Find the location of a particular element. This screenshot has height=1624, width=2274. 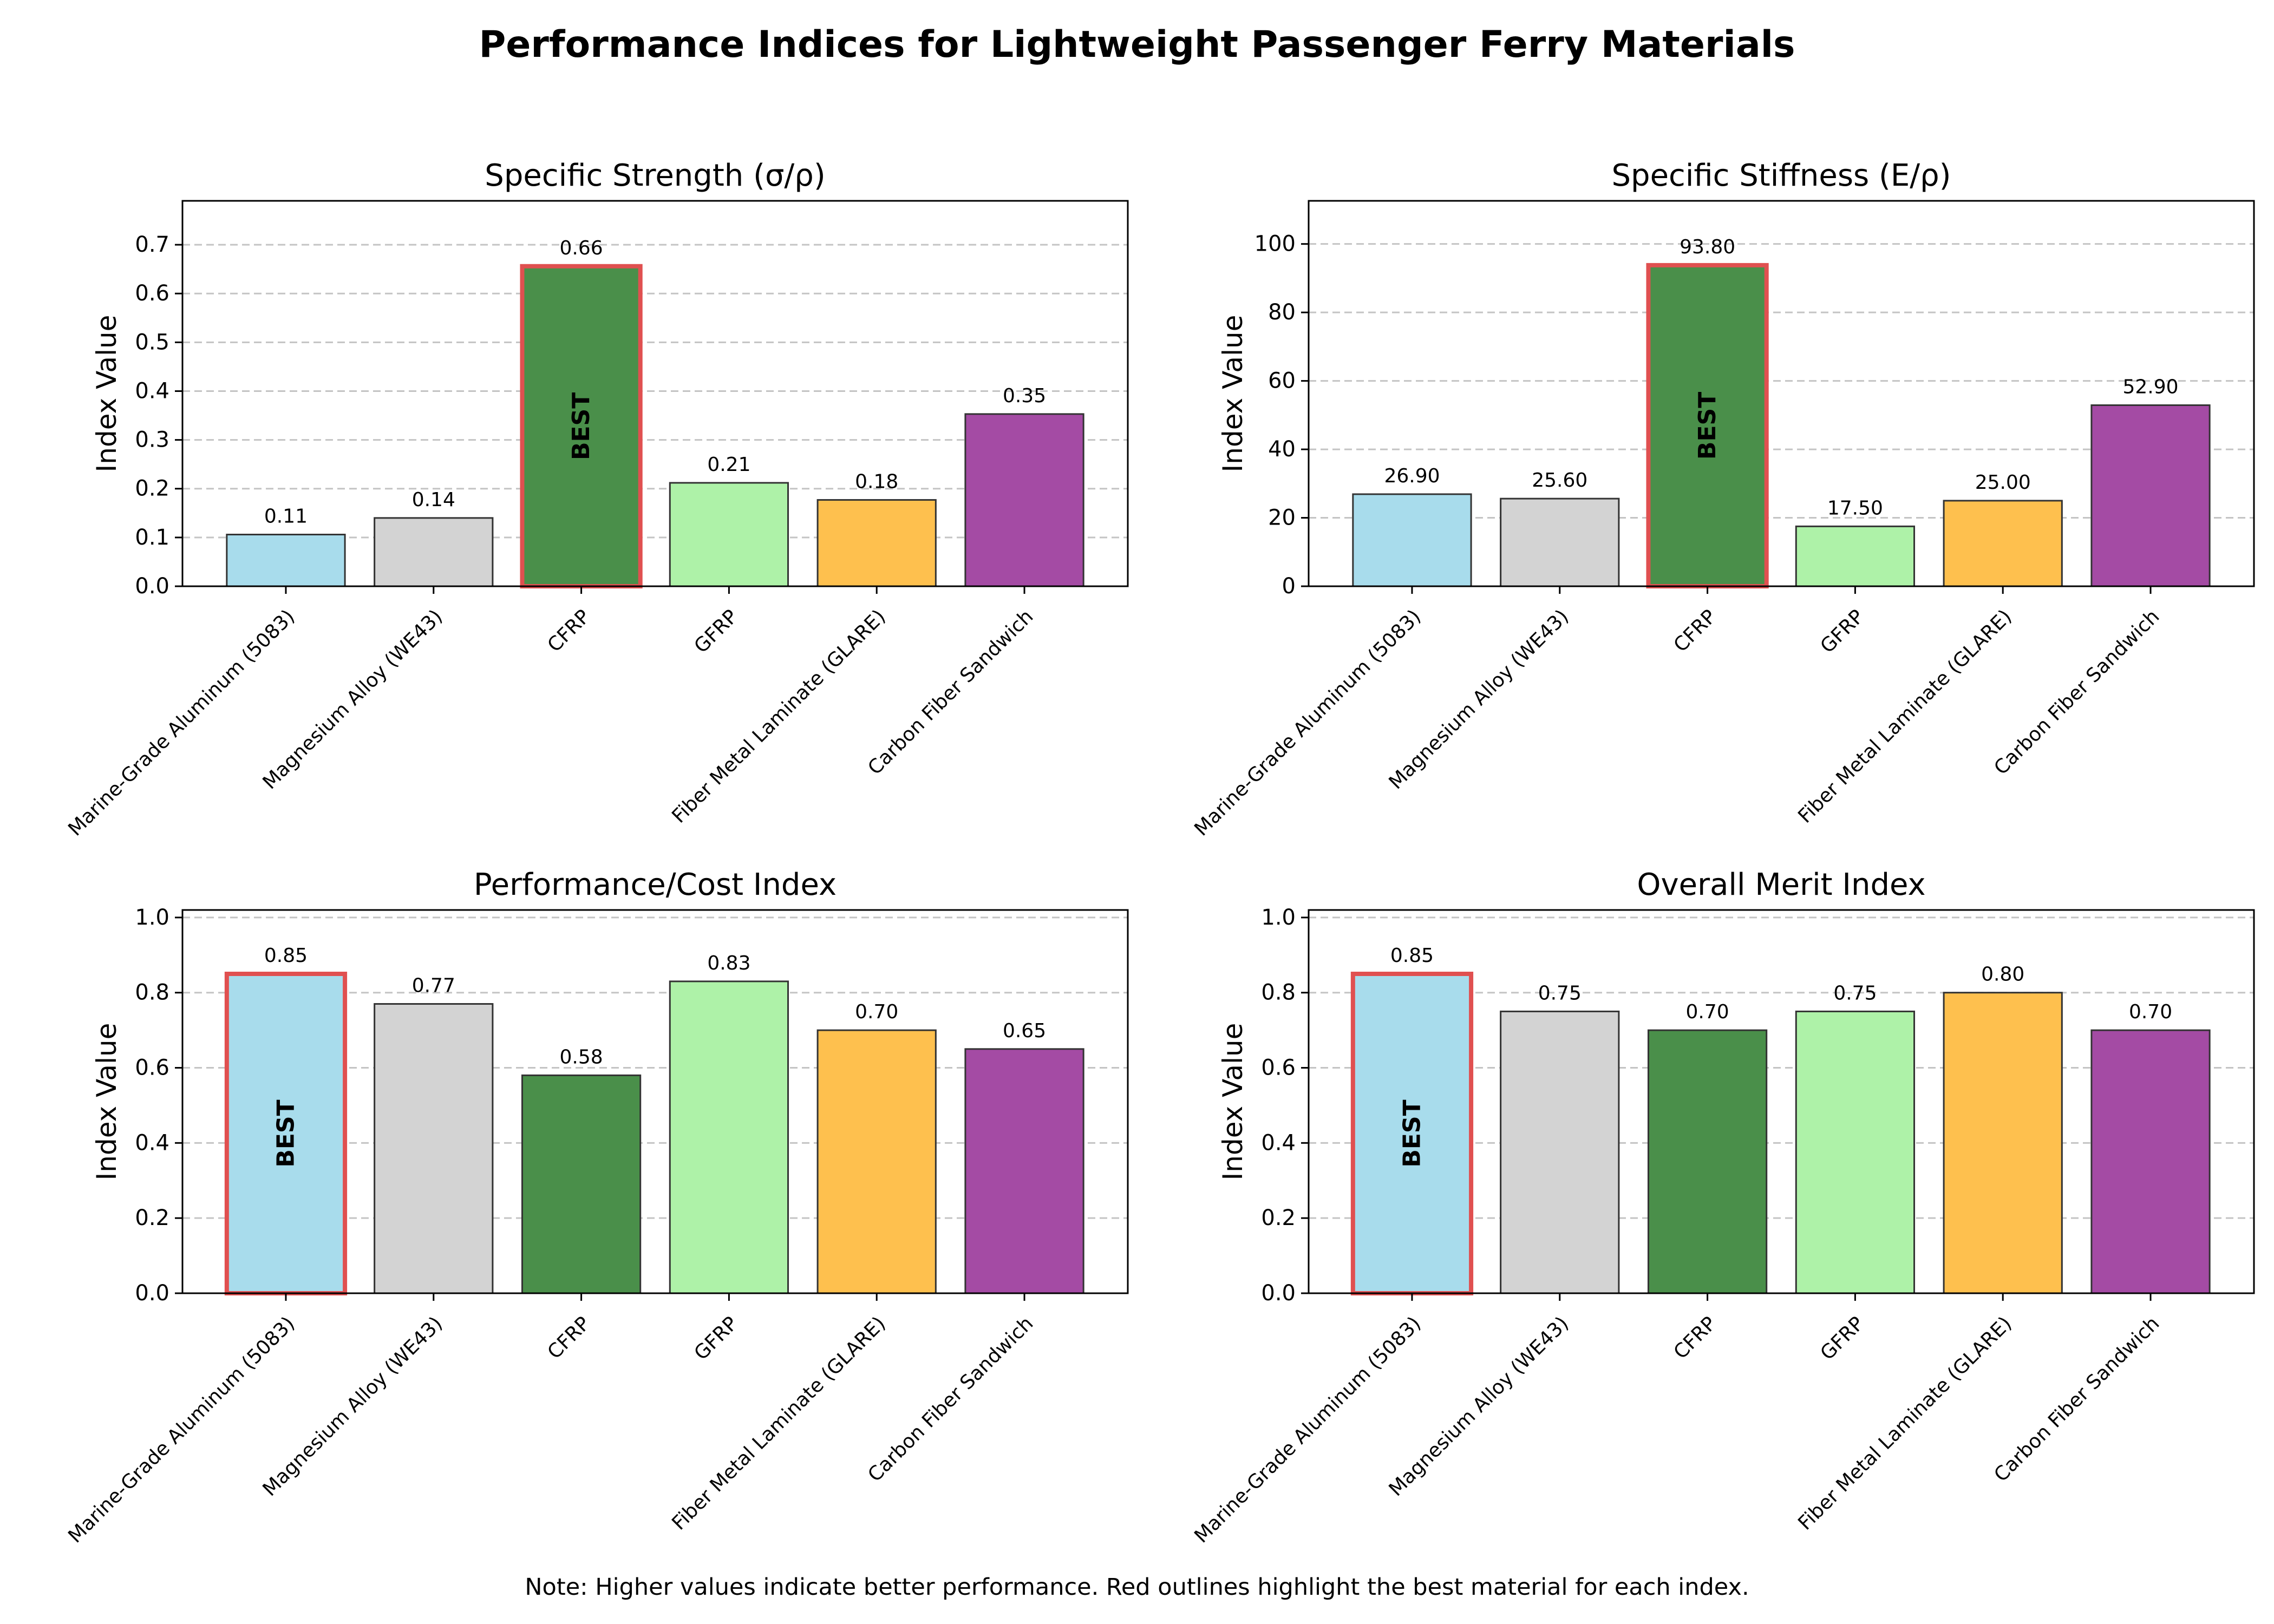

data-label: 0.18 is located at coordinates (877, 481).